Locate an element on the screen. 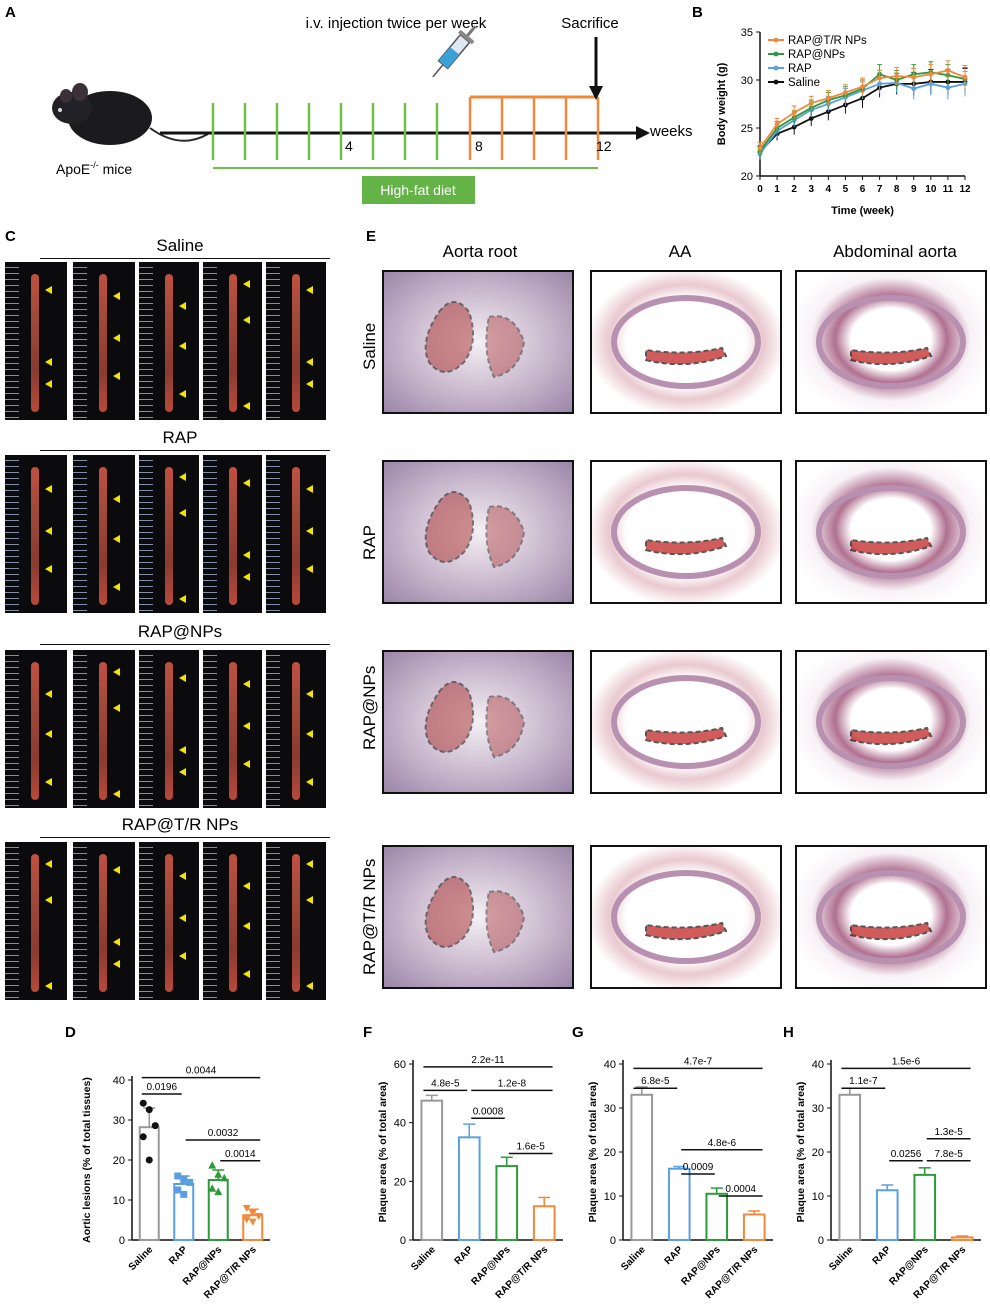  p-value-label: 0.0008 is located at coordinates (488, 1111).